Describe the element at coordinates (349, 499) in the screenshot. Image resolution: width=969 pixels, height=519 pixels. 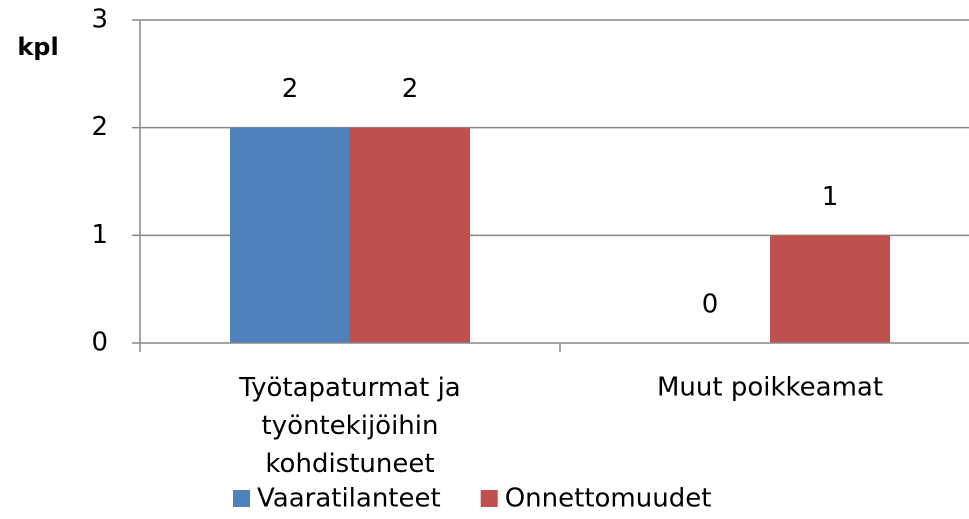
I see `legend-label: Vaaratilanteet` at that location.